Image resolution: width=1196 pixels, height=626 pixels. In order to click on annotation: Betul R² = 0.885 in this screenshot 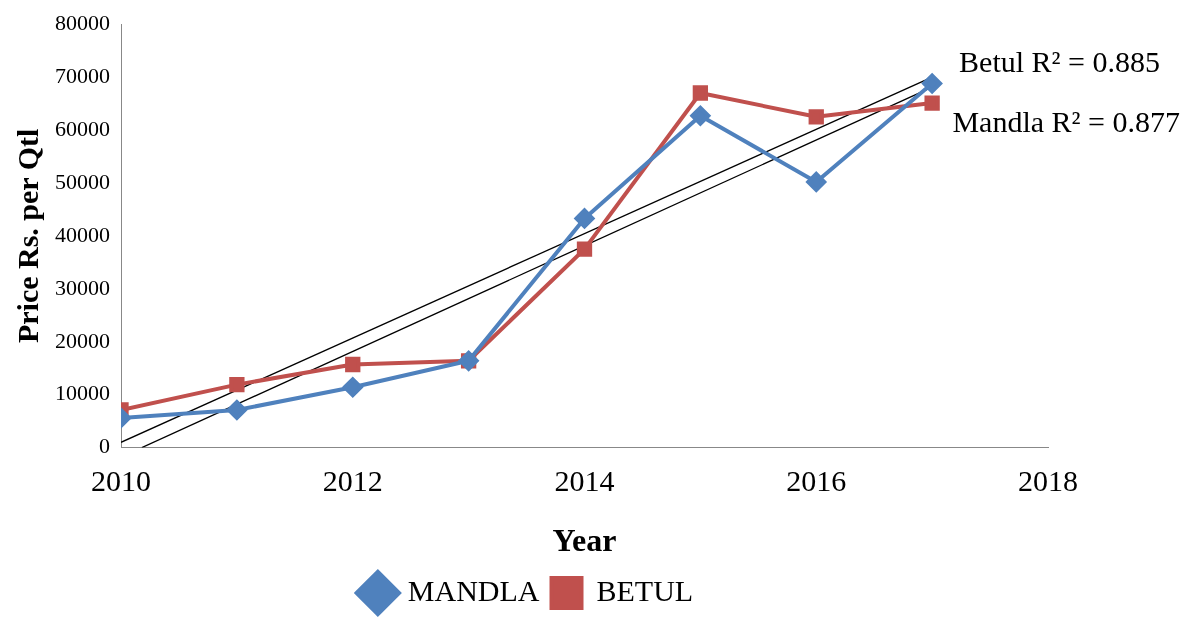, I will do `click(1059, 62)`.